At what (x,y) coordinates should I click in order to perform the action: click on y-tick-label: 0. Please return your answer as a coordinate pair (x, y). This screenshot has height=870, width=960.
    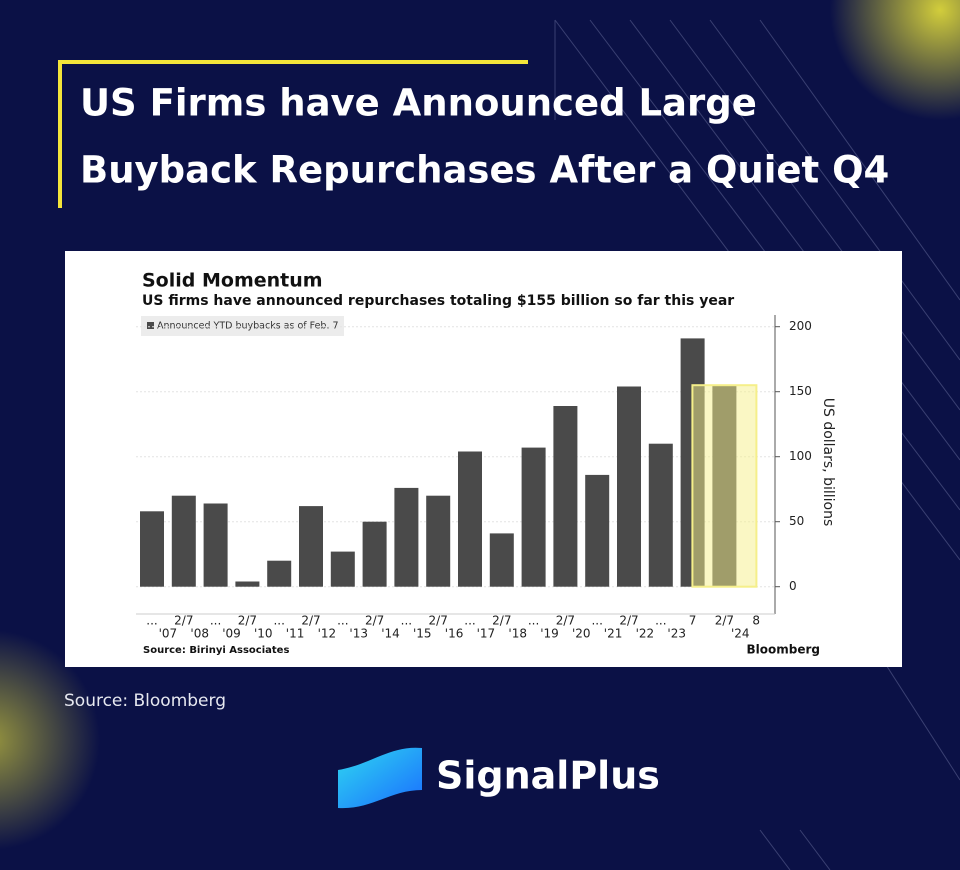
    Looking at the image, I should click on (793, 586).